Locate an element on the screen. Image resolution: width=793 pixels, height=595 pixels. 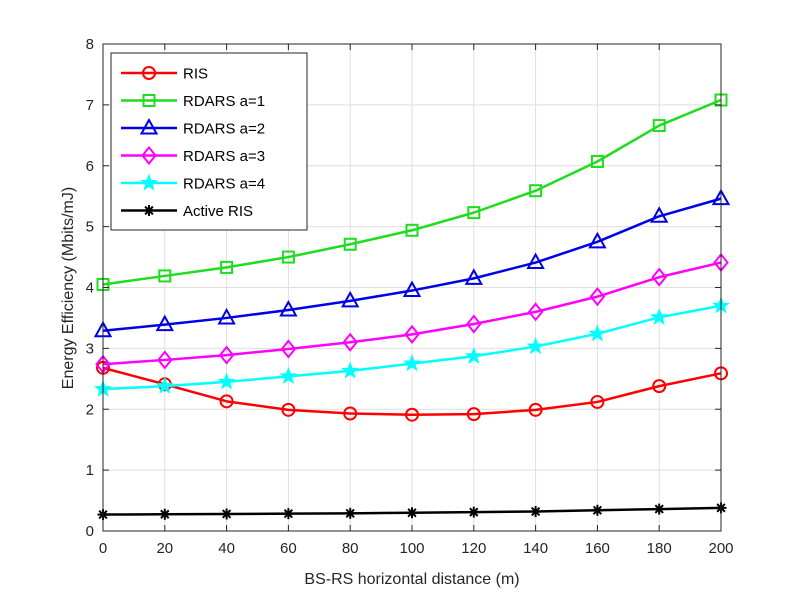
x-axis-label: BS-RS horizontal distance (m) is located at coordinates (411, 579).